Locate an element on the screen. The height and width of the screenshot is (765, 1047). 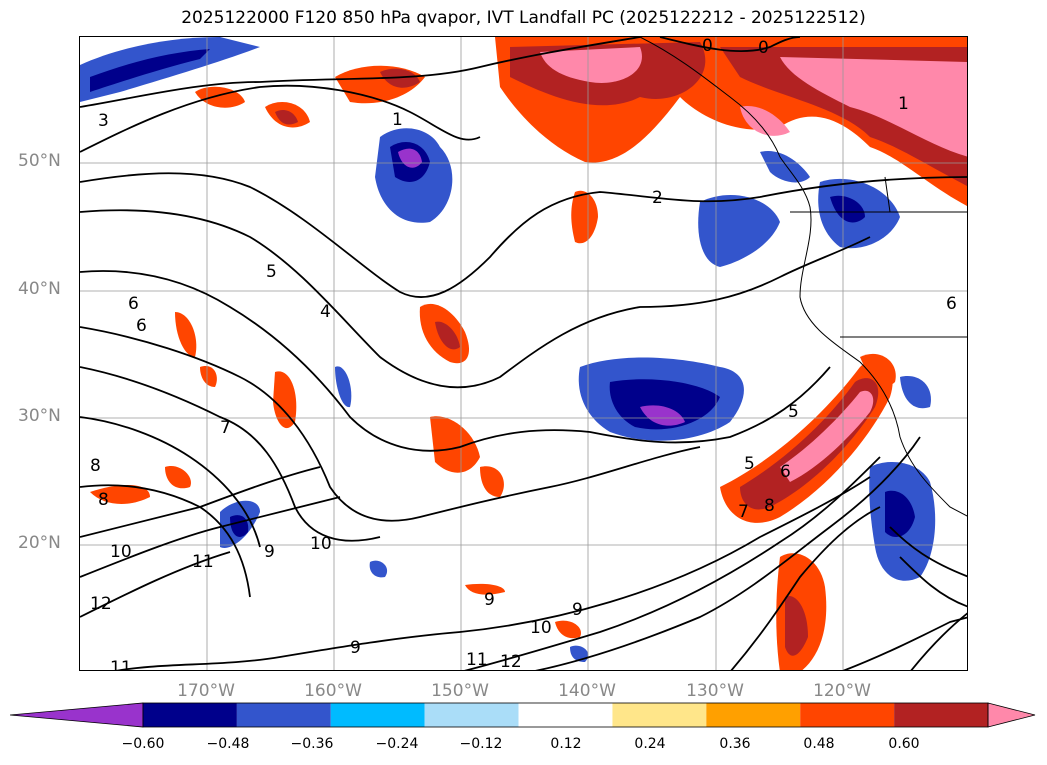
lon-label: 150°W is located at coordinates (460, 691).